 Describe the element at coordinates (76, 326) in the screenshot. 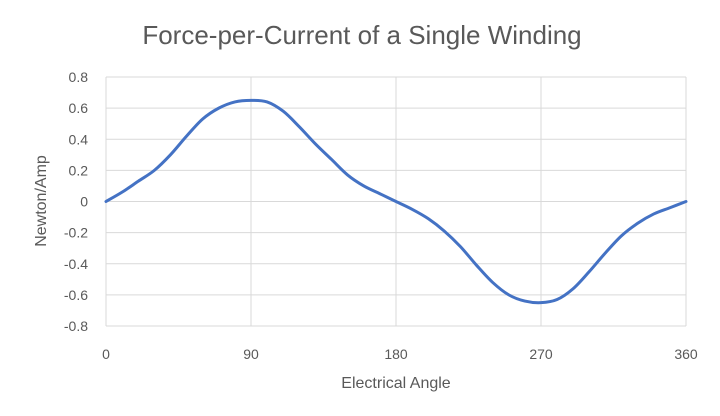

I see `y-tick-label: -0.8` at that location.